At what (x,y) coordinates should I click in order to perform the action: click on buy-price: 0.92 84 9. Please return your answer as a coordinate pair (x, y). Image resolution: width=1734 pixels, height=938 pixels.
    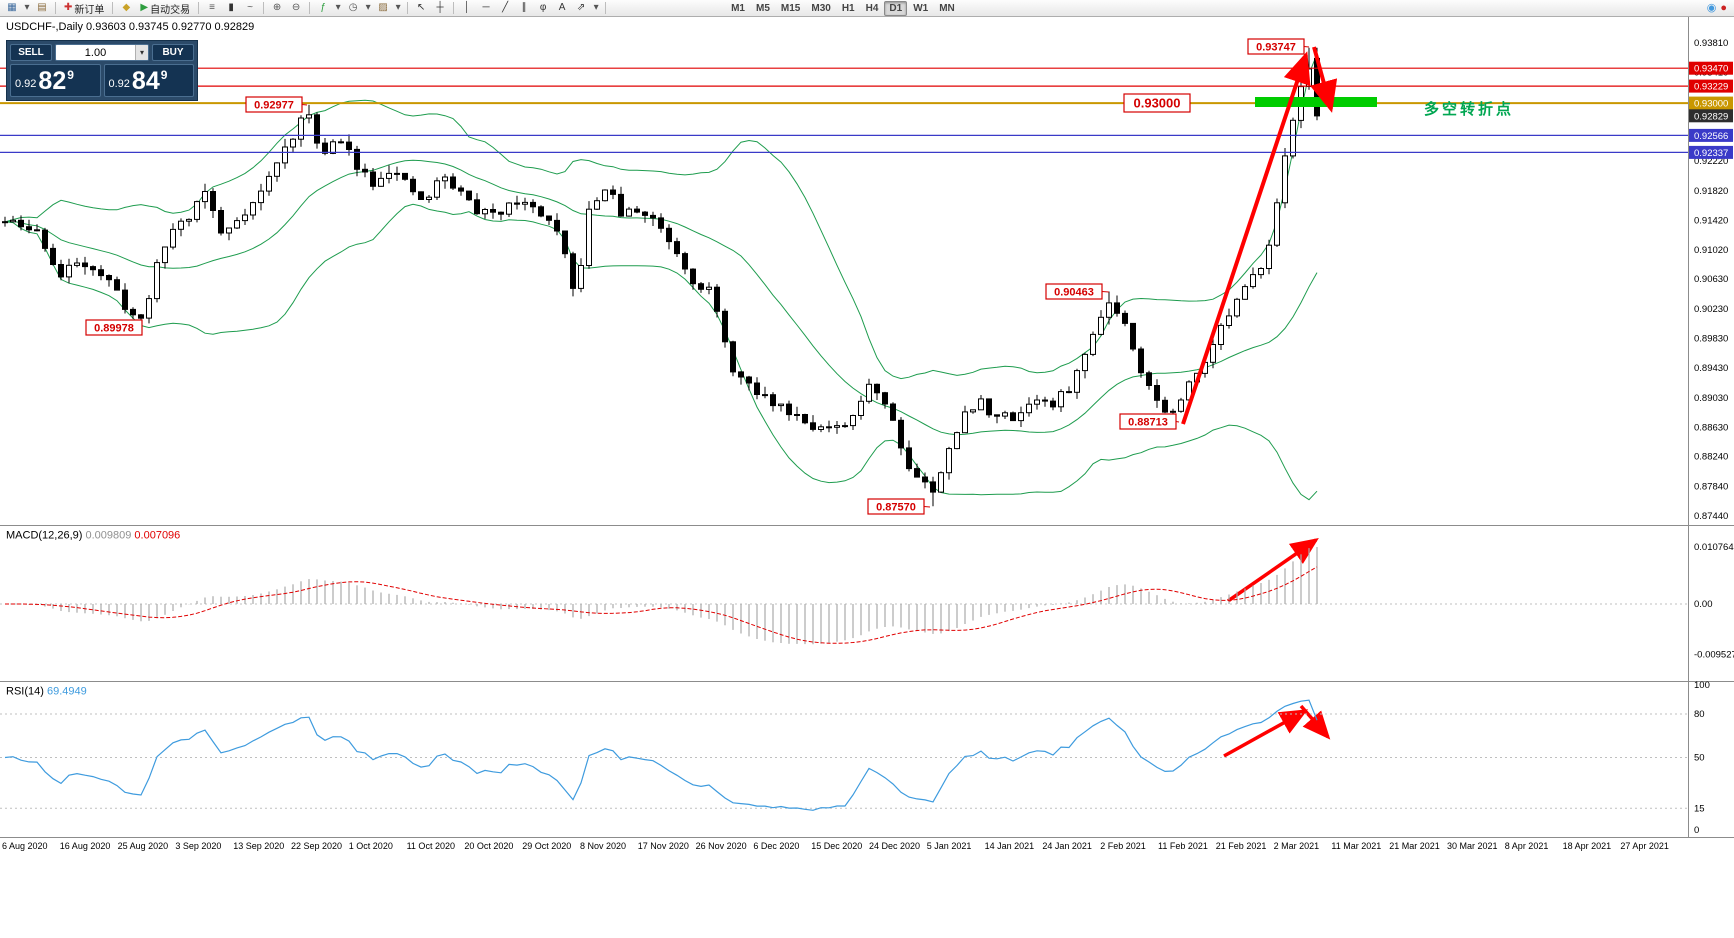
    Looking at the image, I should click on (148, 80).